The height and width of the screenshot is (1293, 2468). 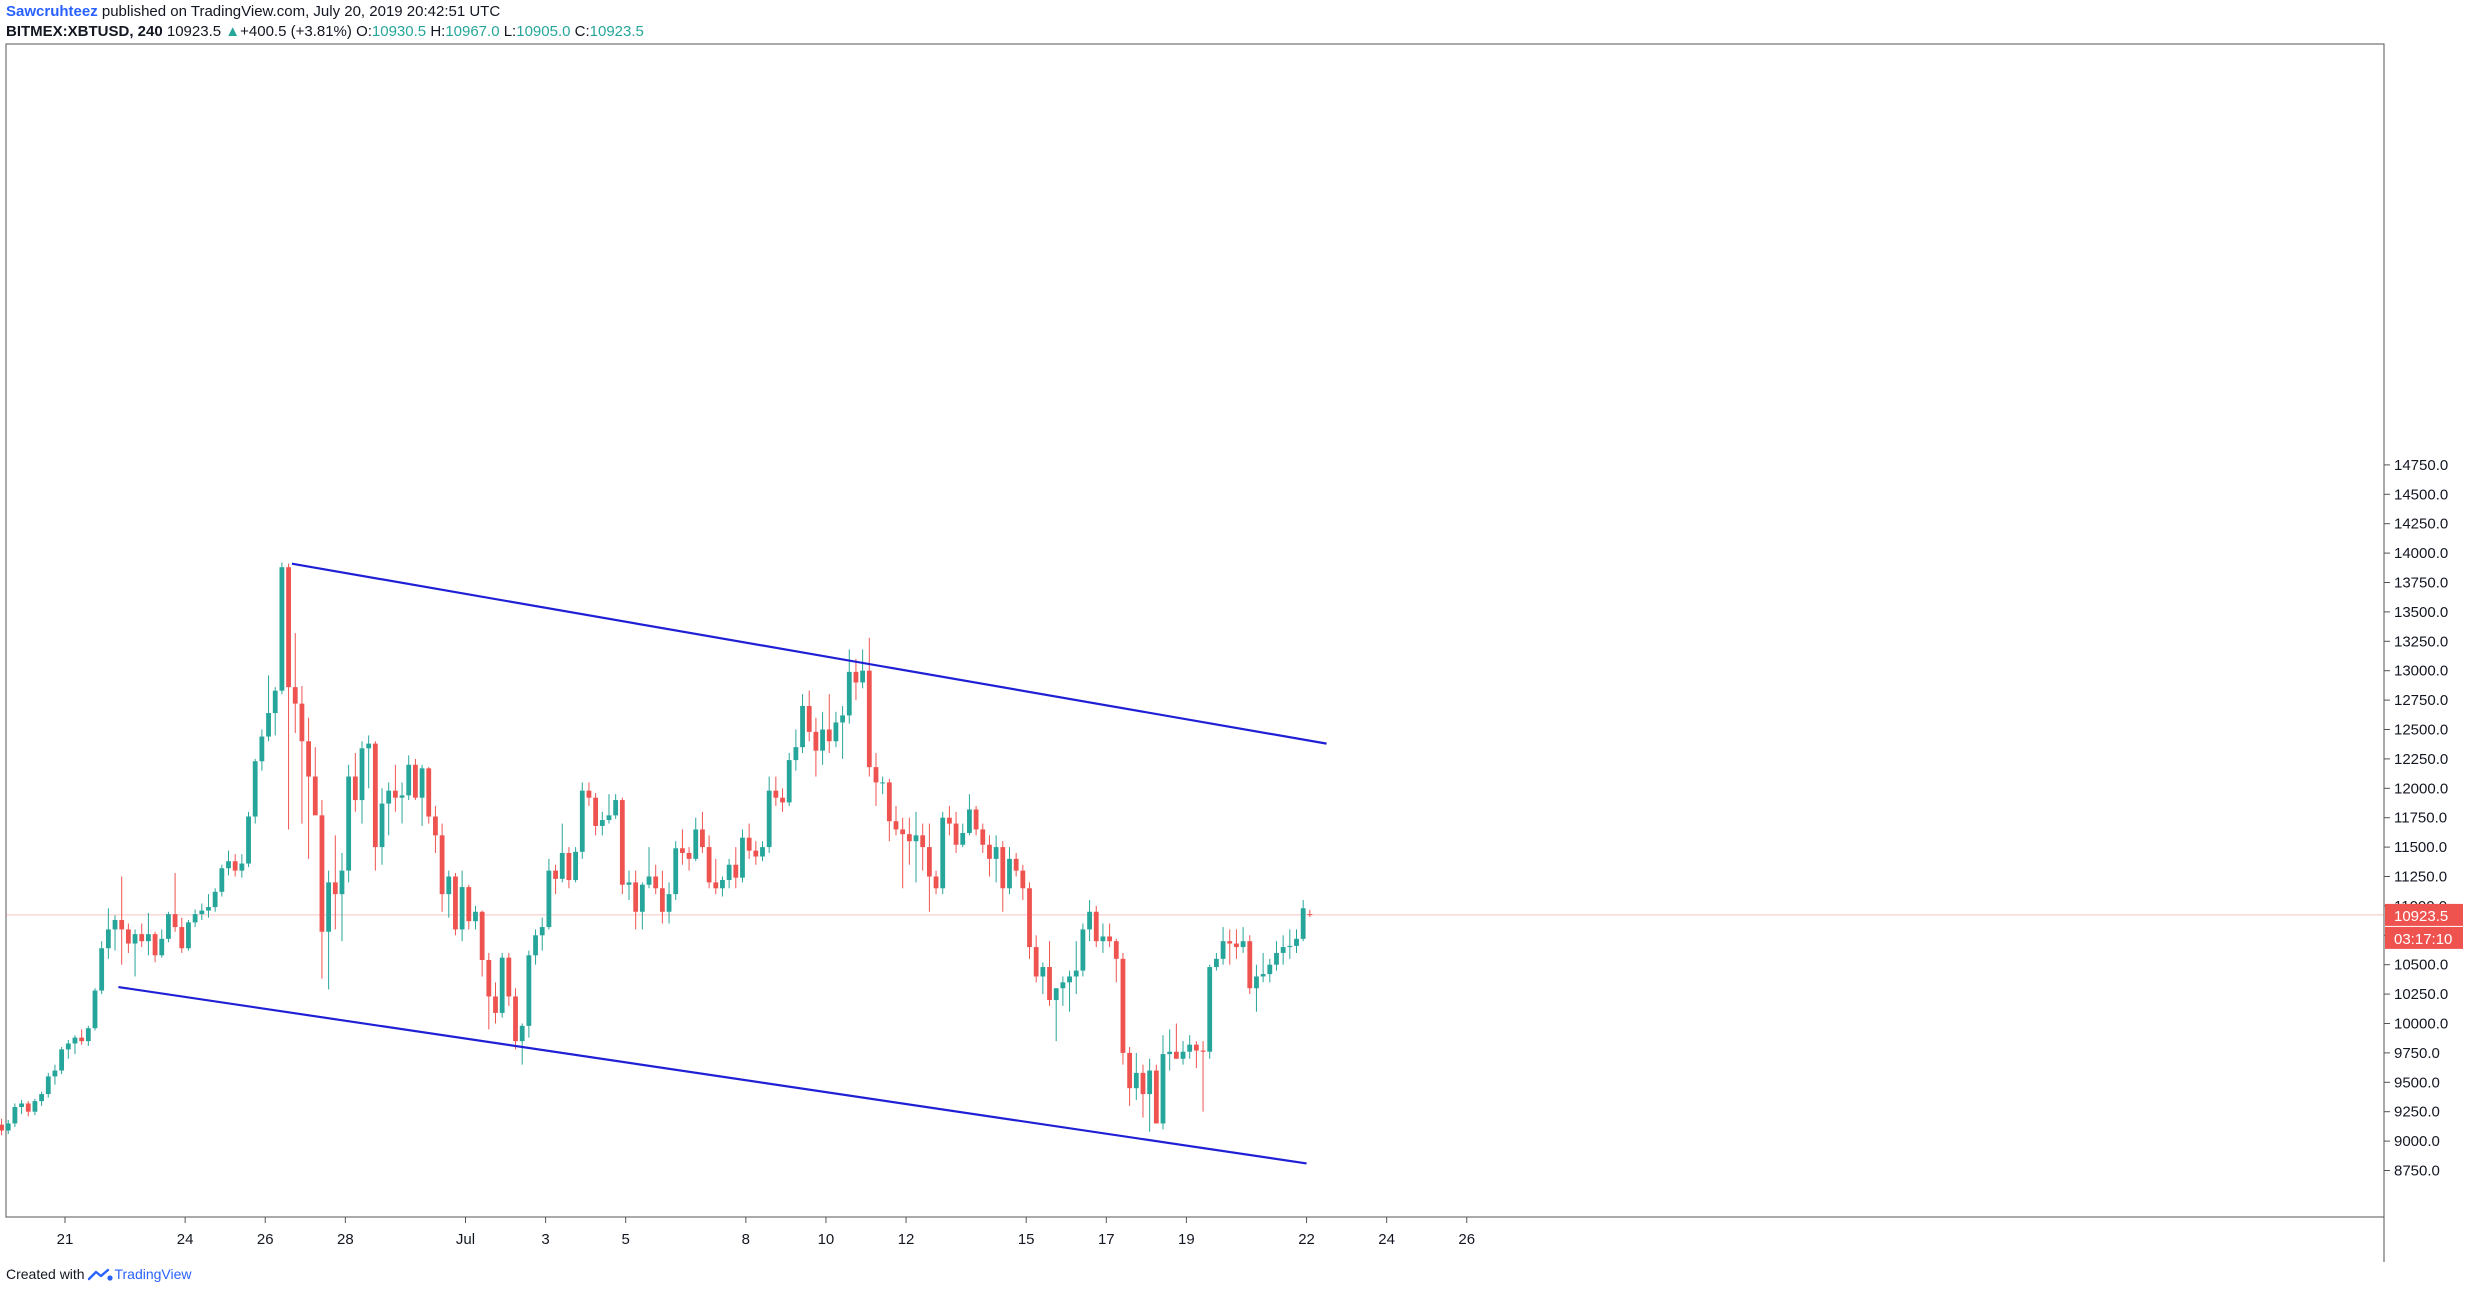 What do you see at coordinates (52, 11) in the screenshot?
I see `author-link: Sawcruhteez` at bounding box center [52, 11].